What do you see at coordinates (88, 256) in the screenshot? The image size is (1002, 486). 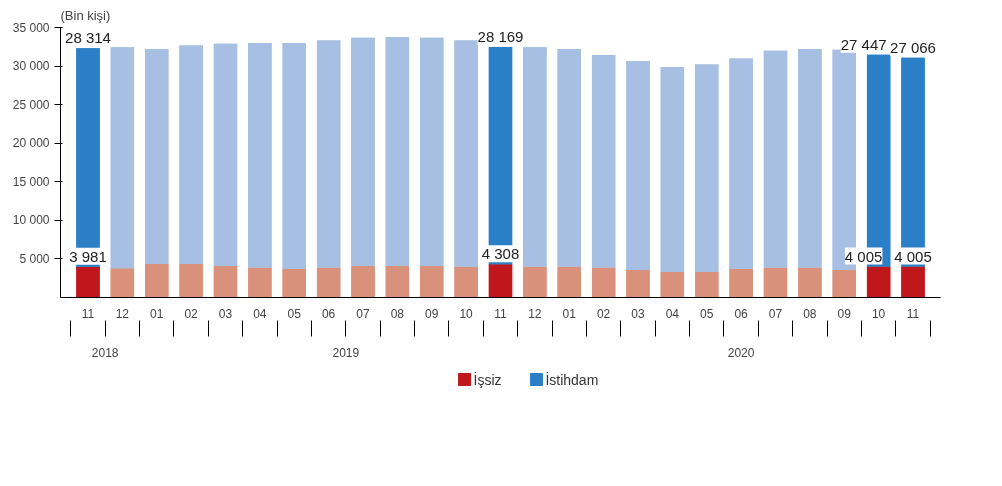 I see `data-label: 3 981` at bounding box center [88, 256].